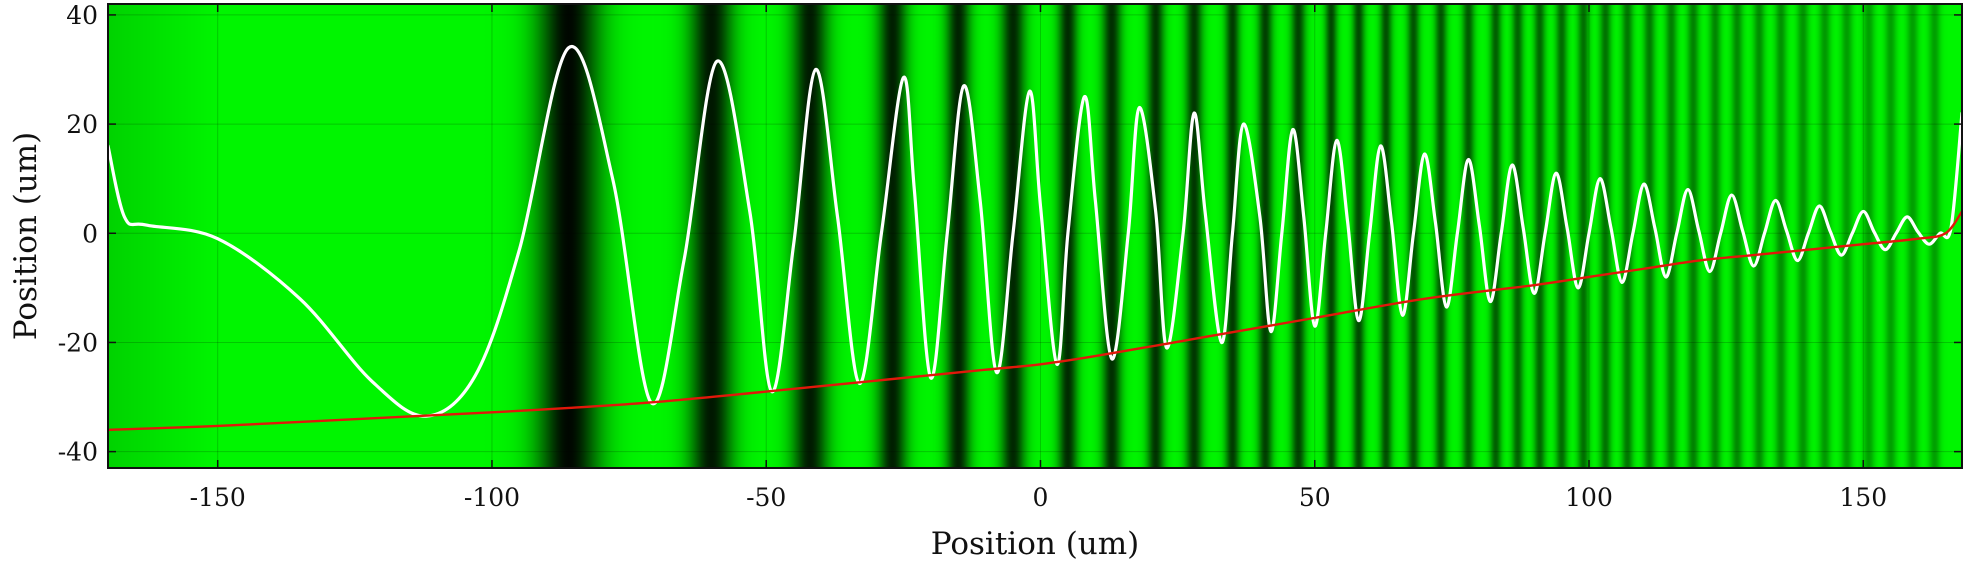 This screenshot has height=562, width=1973. I want to click on y-tick-label: 20, so click(82, 124).